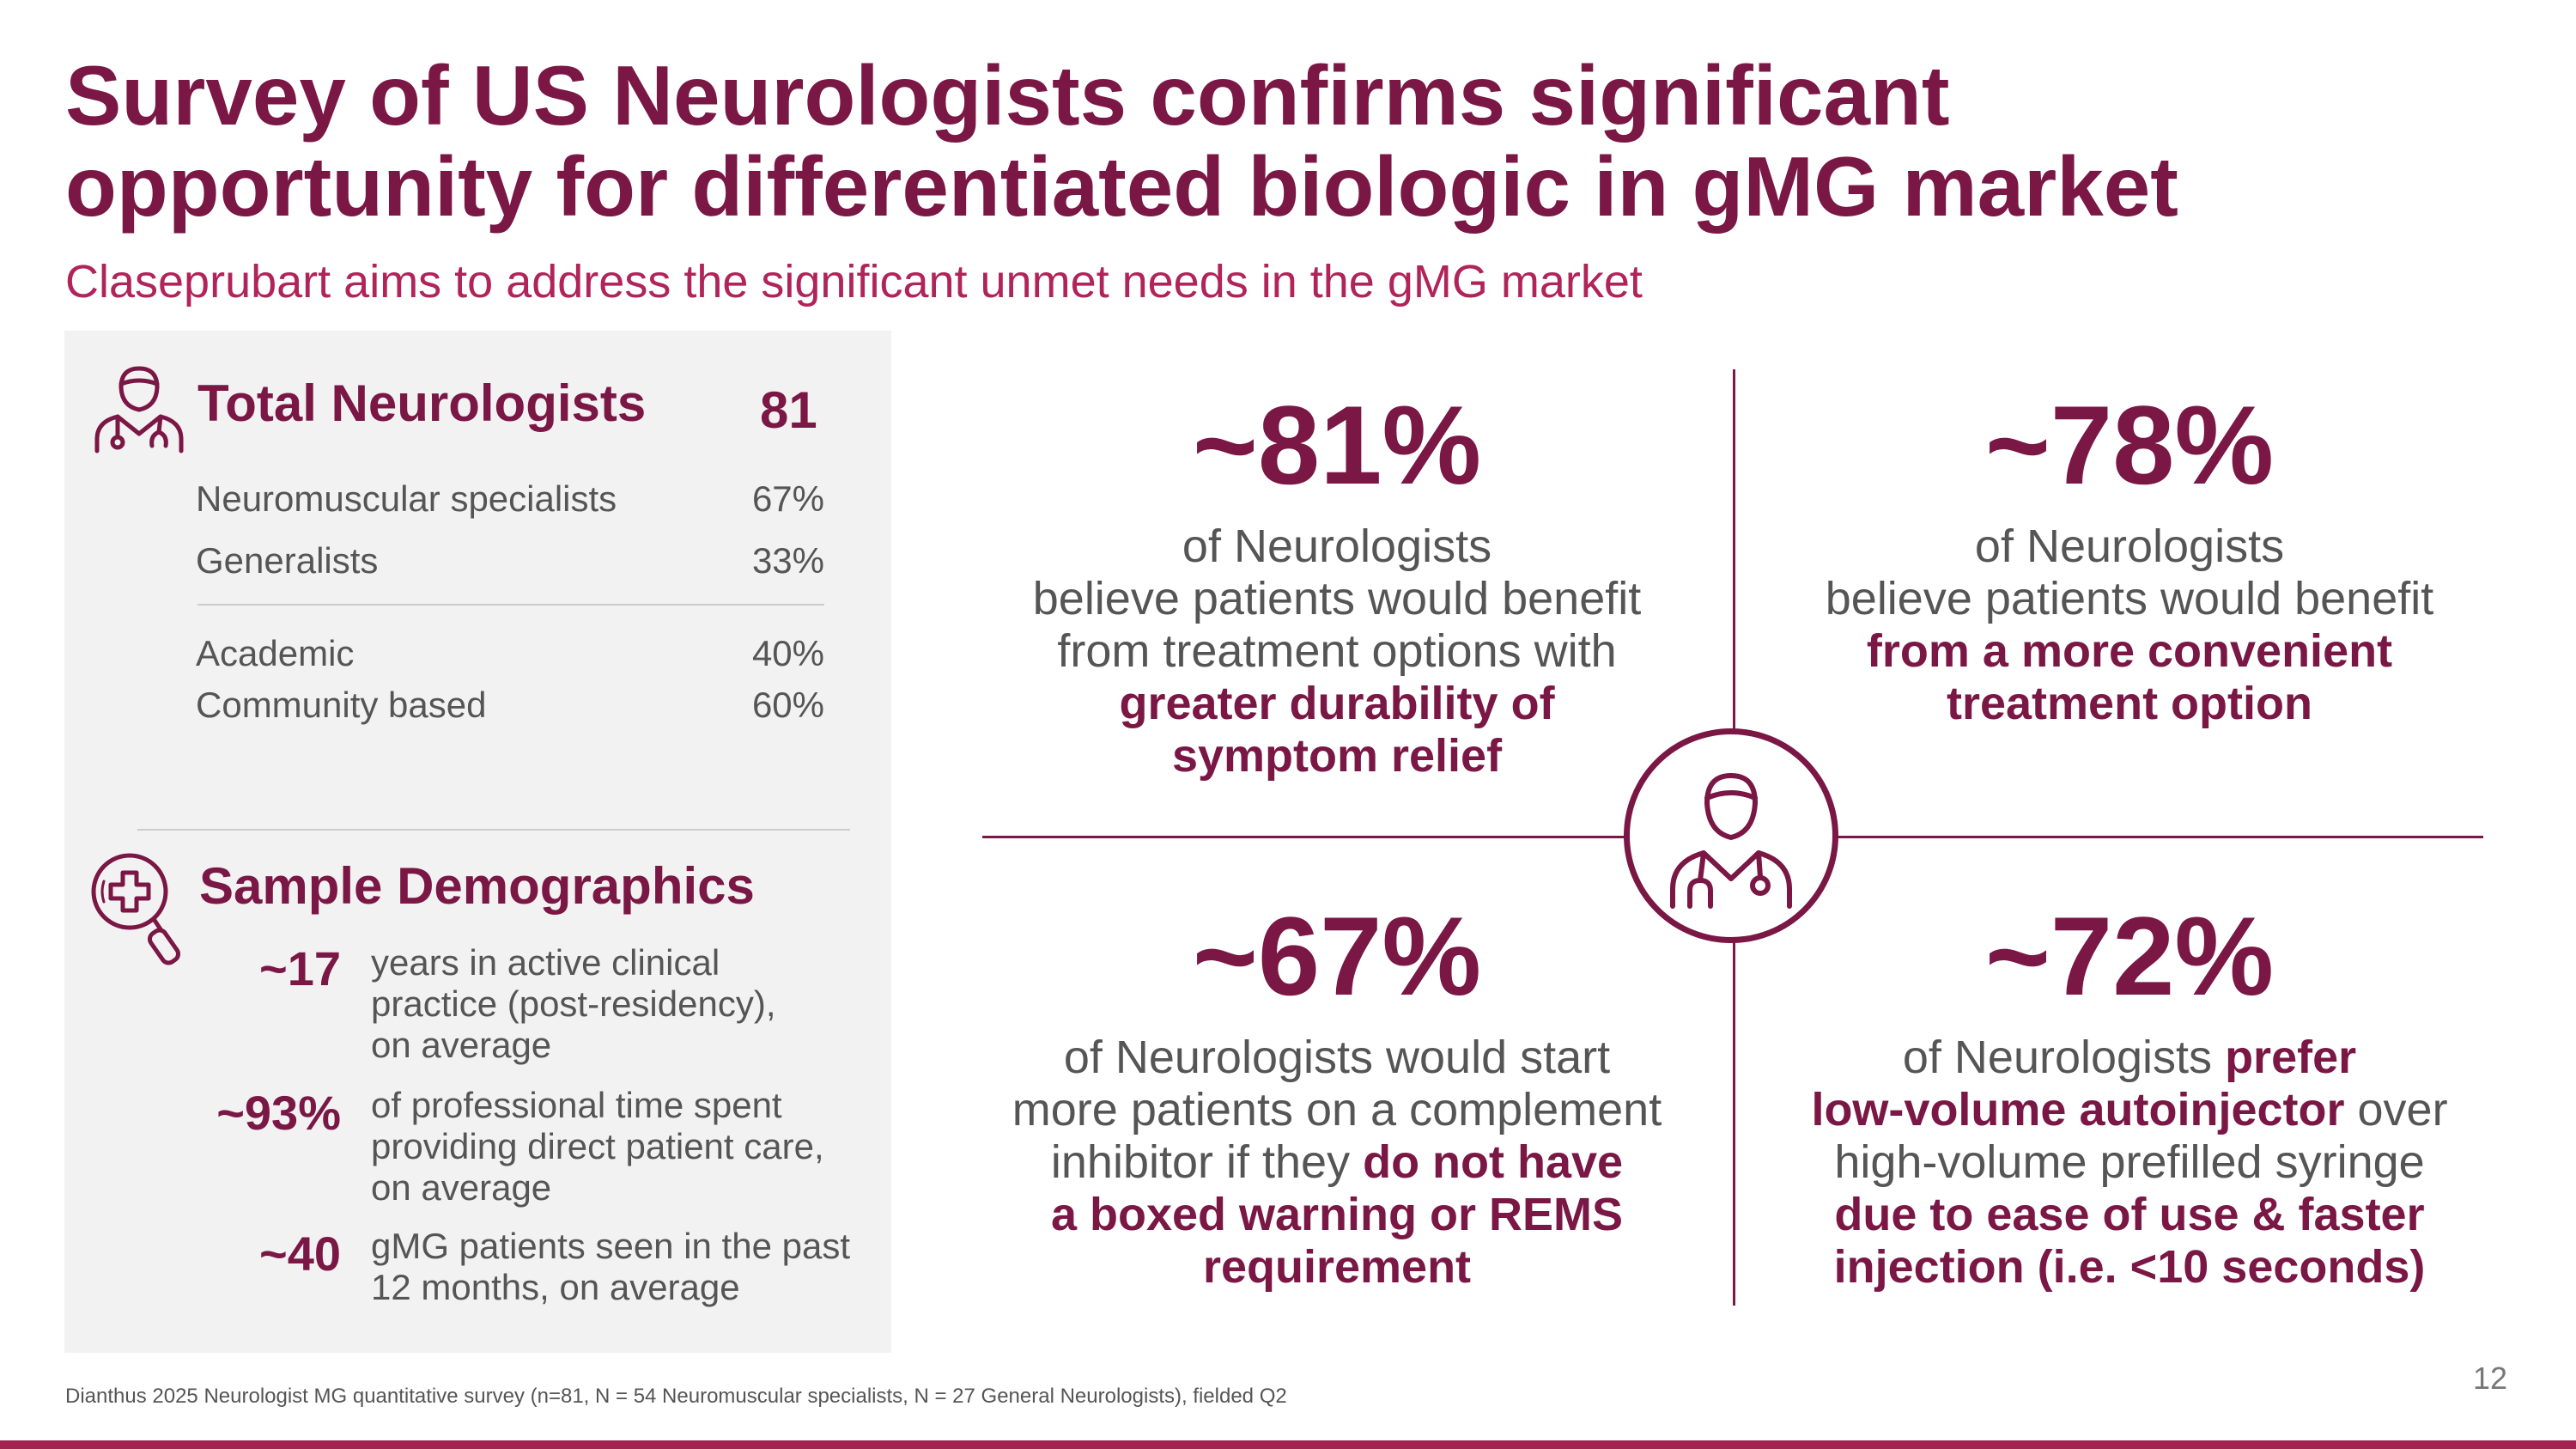 This screenshot has height=1449, width=2576. What do you see at coordinates (788, 653) in the screenshot?
I see `stat-value: 40%` at bounding box center [788, 653].